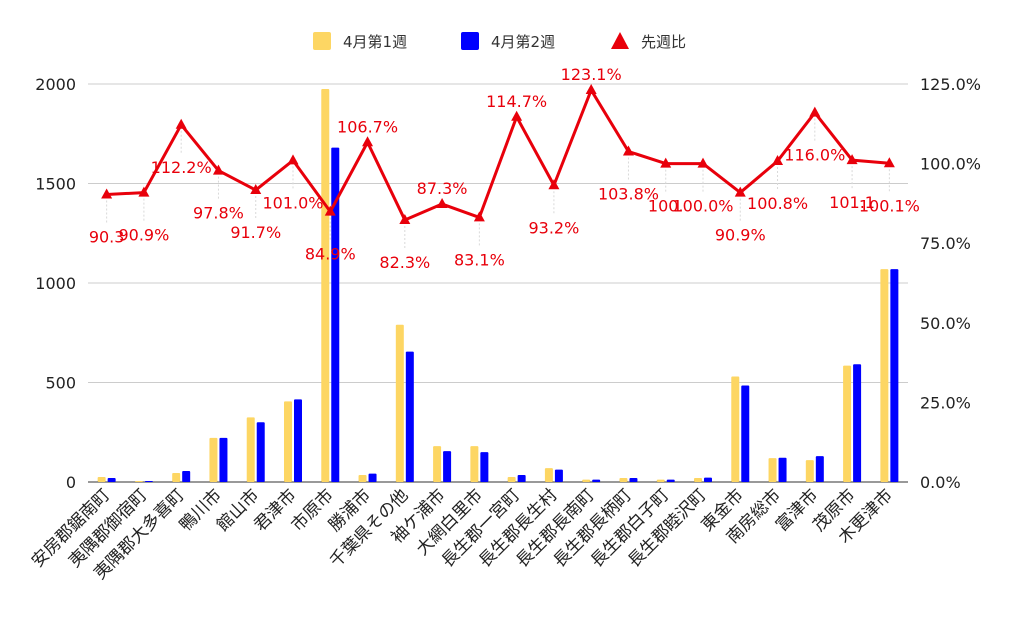 This screenshot has height=633, width=1024. What do you see at coordinates (945, 402) in the screenshot?
I see `right-tick-label: 25.0%` at bounding box center [945, 402].